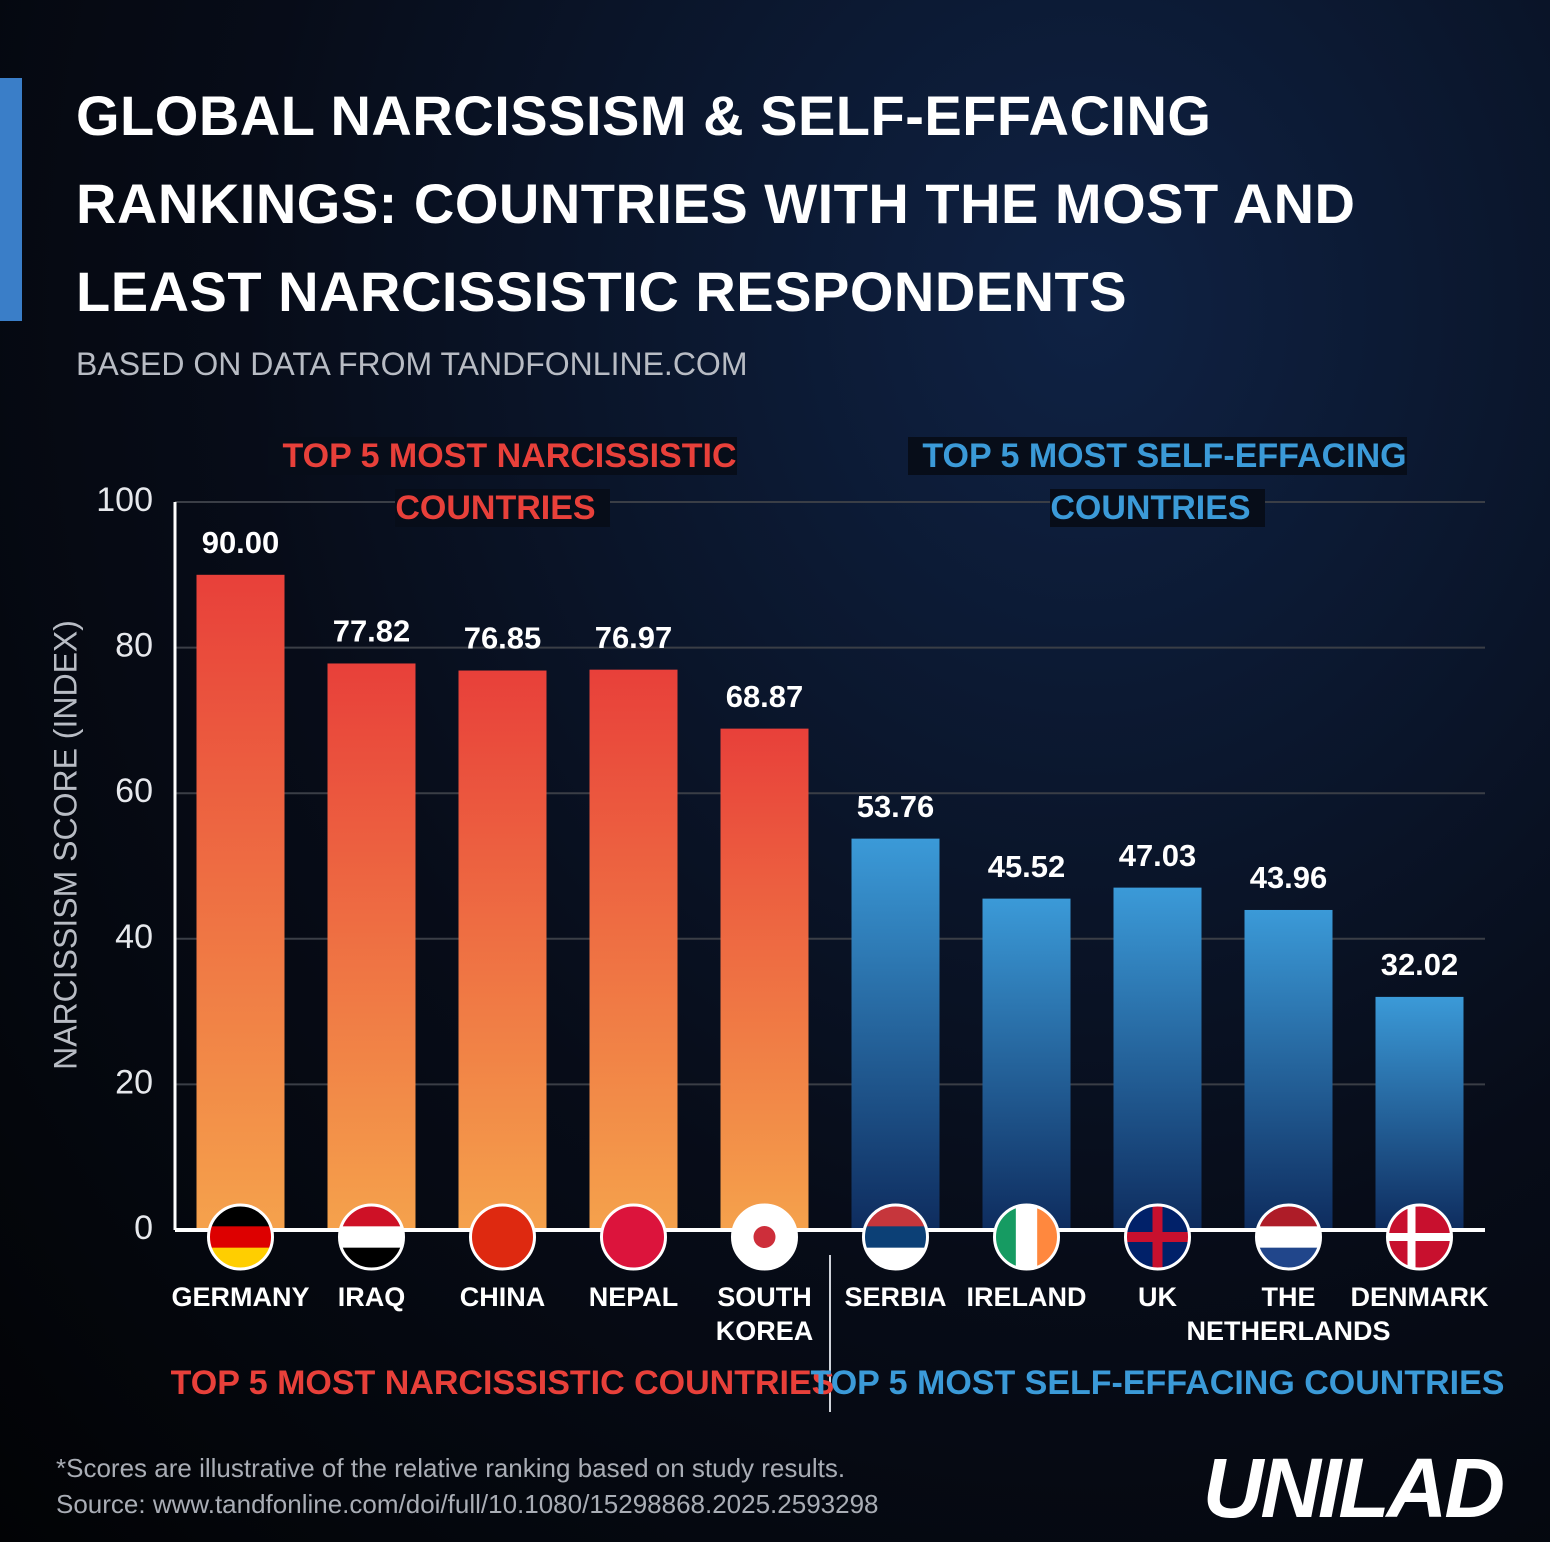 The width and height of the screenshot is (1550, 1542). I want to click on group-footer: TOP 5 MOST SELF-EFFACING COUNTRIES, so click(1157, 1383).